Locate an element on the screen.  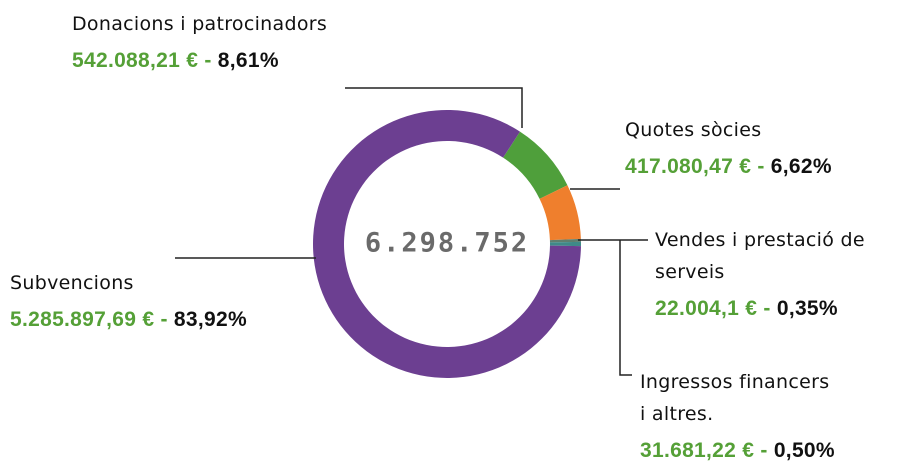
amount-label: 417.080,47 € is located at coordinates (688, 166).